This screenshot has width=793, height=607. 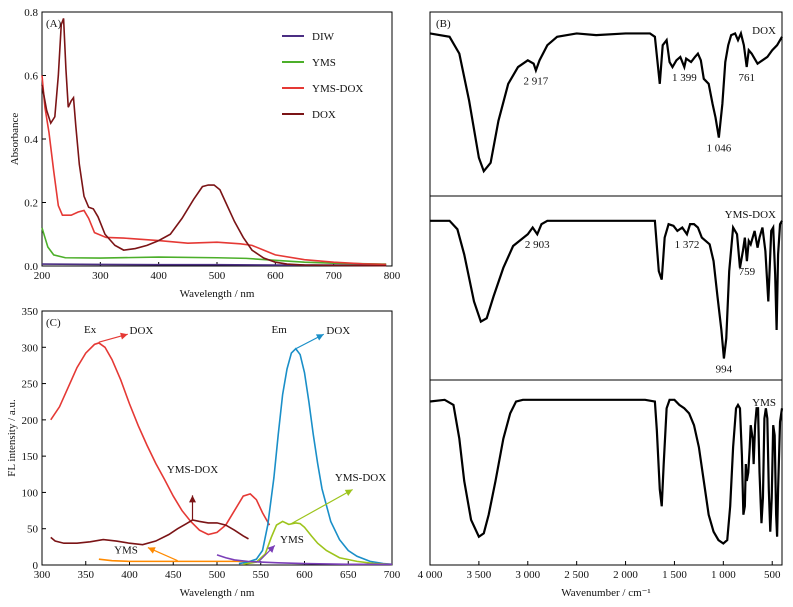 What do you see at coordinates (129, 575) in the screenshot?
I see `x-tick-label-c: 400` at bounding box center [129, 575].